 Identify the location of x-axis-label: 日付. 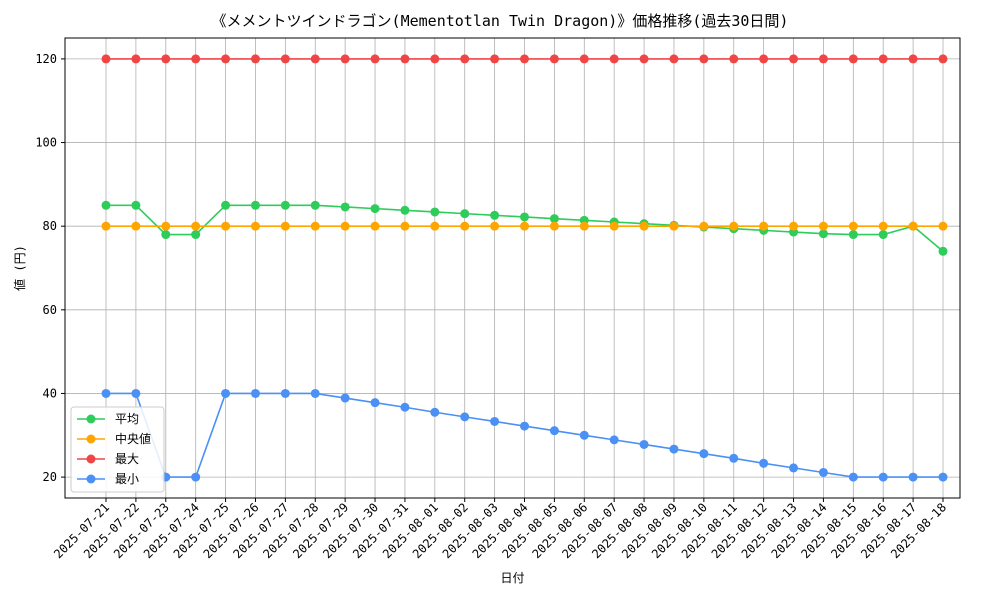
(512, 578).